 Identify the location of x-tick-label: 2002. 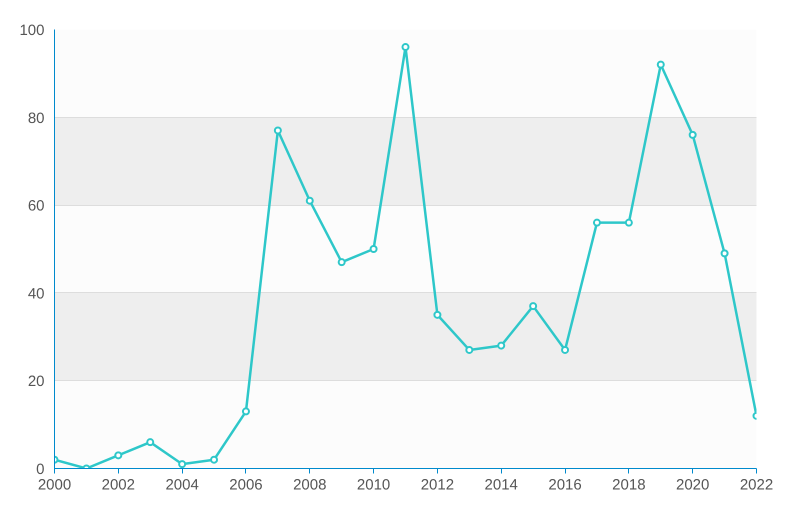
(119, 485).